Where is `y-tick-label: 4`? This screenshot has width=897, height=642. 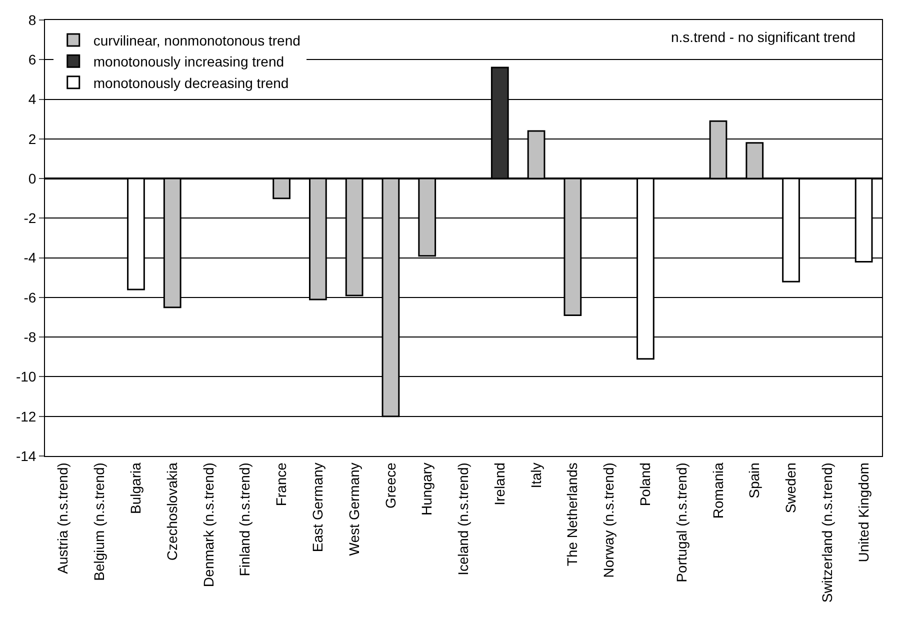
y-tick-label: 4 is located at coordinates (32, 99).